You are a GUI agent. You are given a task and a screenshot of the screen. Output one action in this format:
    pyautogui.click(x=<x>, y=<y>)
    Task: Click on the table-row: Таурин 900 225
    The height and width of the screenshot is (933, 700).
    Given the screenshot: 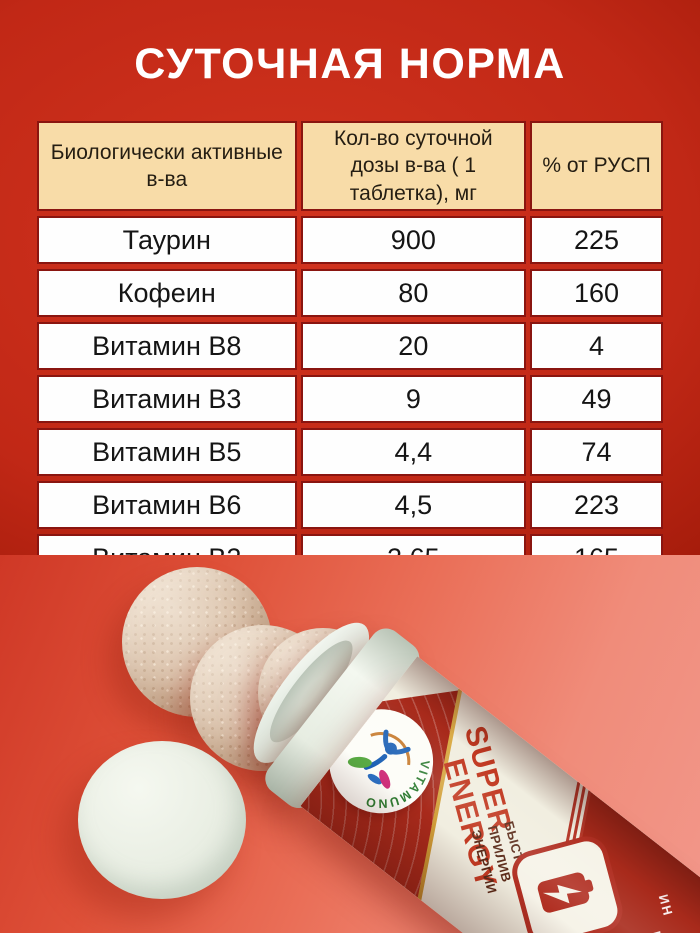 What is the action you would take?
    pyautogui.click(x=350, y=239)
    